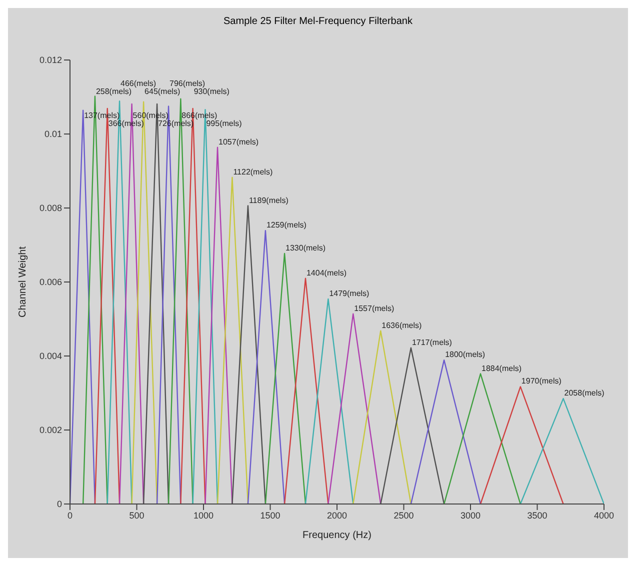 Image resolution: width=636 pixels, height=567 pixels. I want to click on y-tick-label: 0.012, so click(50, 60).